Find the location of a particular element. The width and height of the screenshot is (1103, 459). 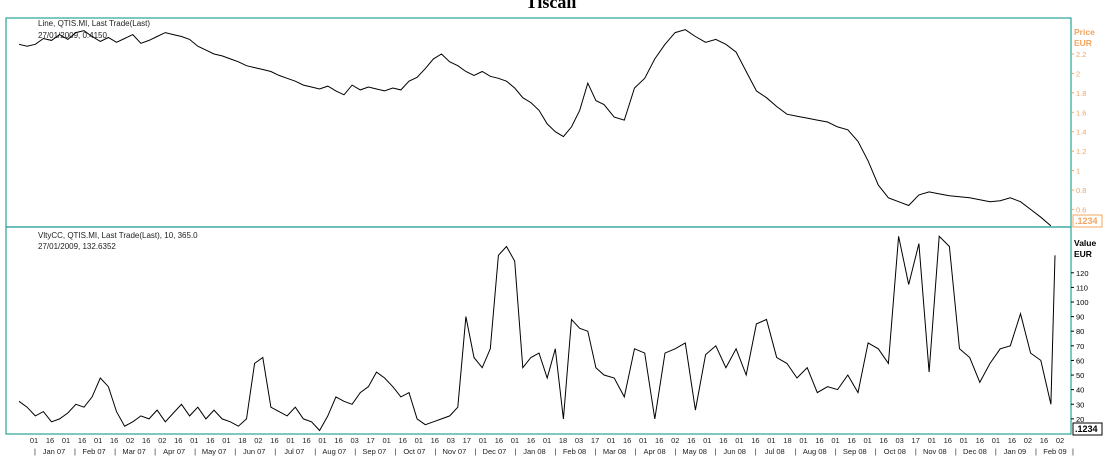

x-month-label: Jun 08 is located at coordinates (734, 451).